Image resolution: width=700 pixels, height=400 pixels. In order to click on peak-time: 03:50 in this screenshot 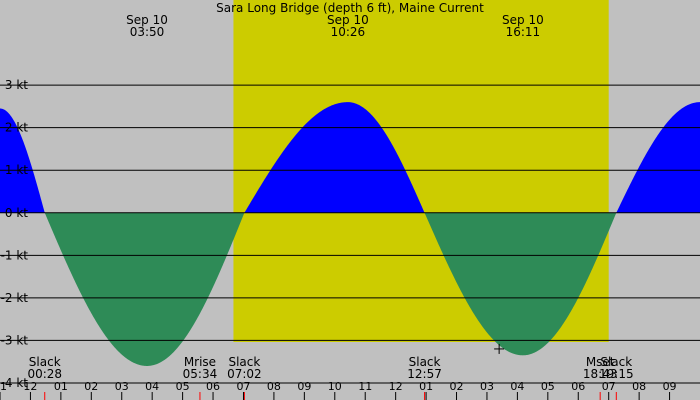, I will do `click(147, 32)`.